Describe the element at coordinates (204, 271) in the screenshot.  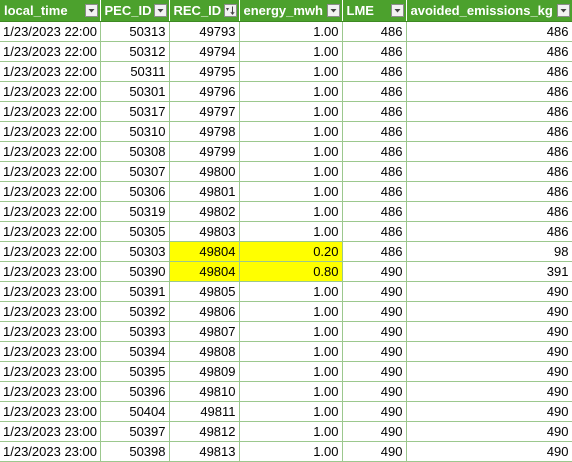
I see `cell-rec-id: 49804` at that location.